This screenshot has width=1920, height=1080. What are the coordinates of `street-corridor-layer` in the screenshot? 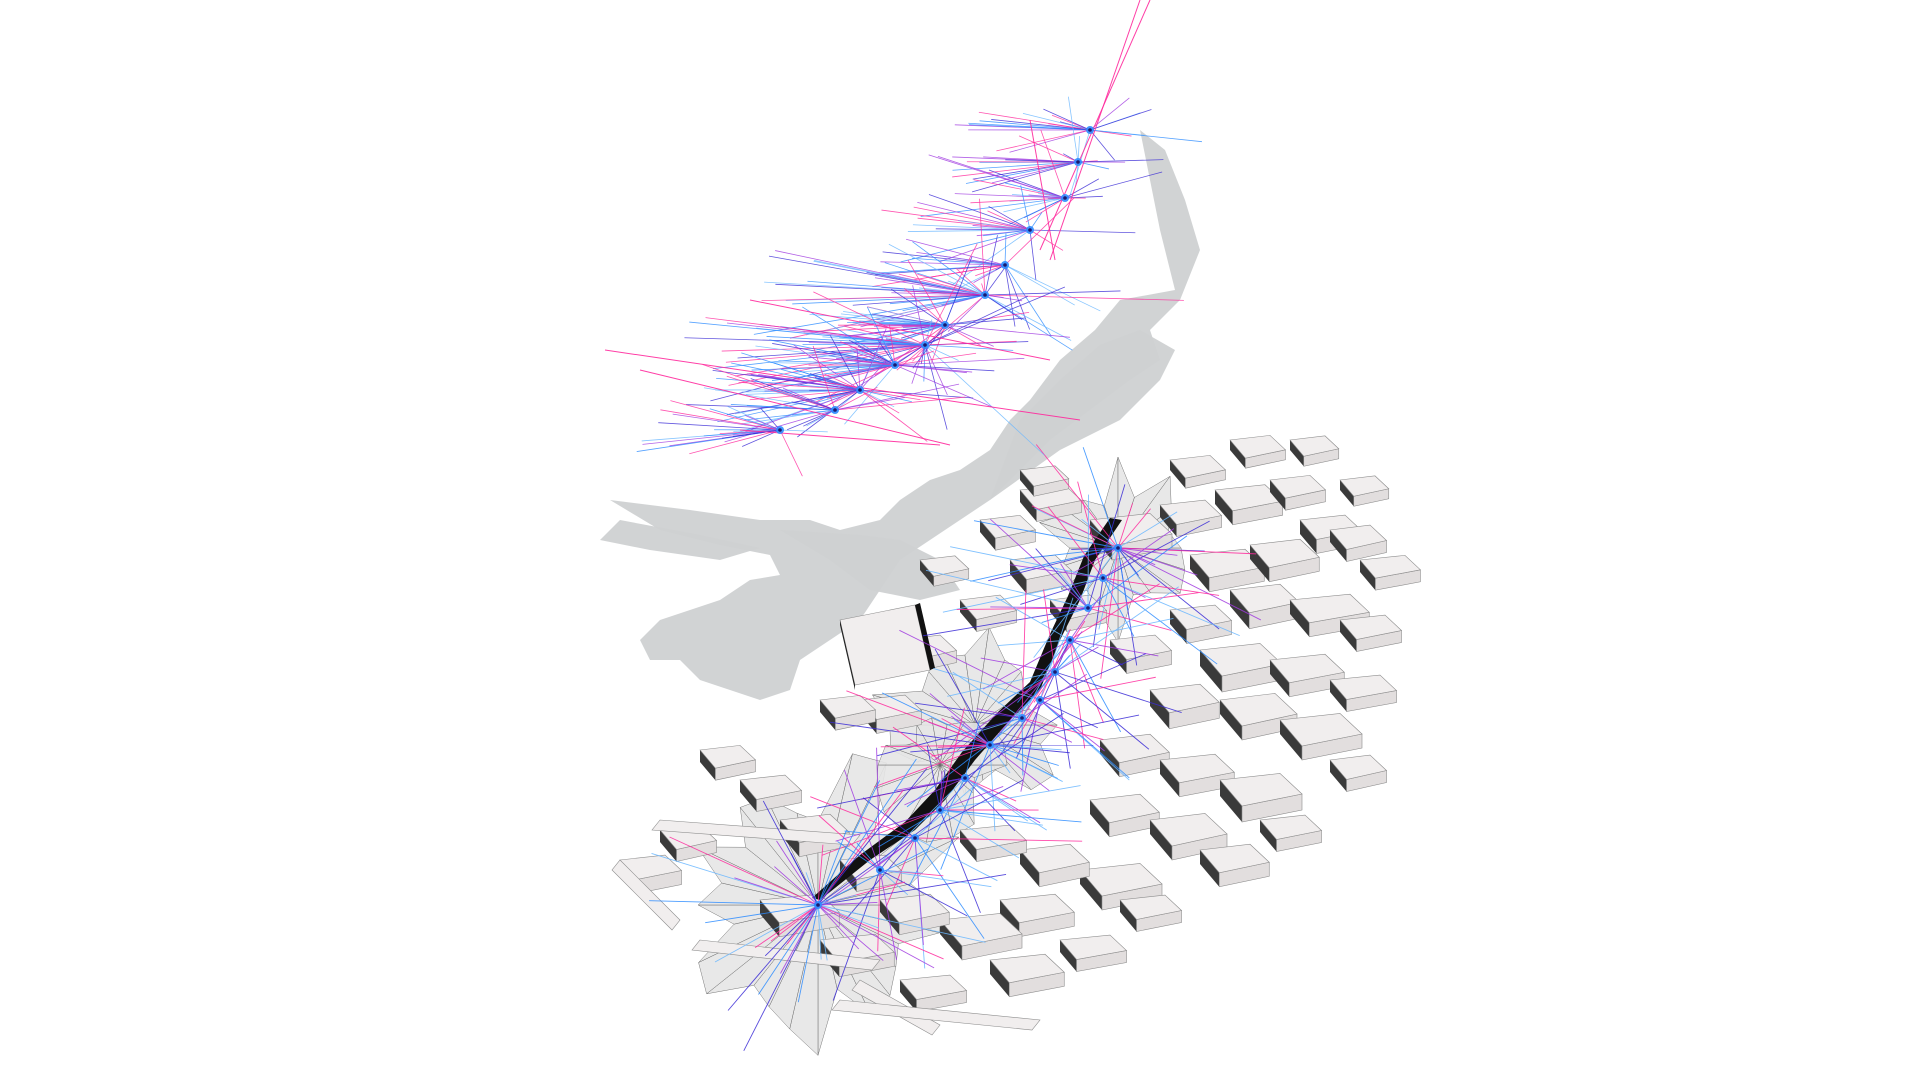 It's located at (967, 709).